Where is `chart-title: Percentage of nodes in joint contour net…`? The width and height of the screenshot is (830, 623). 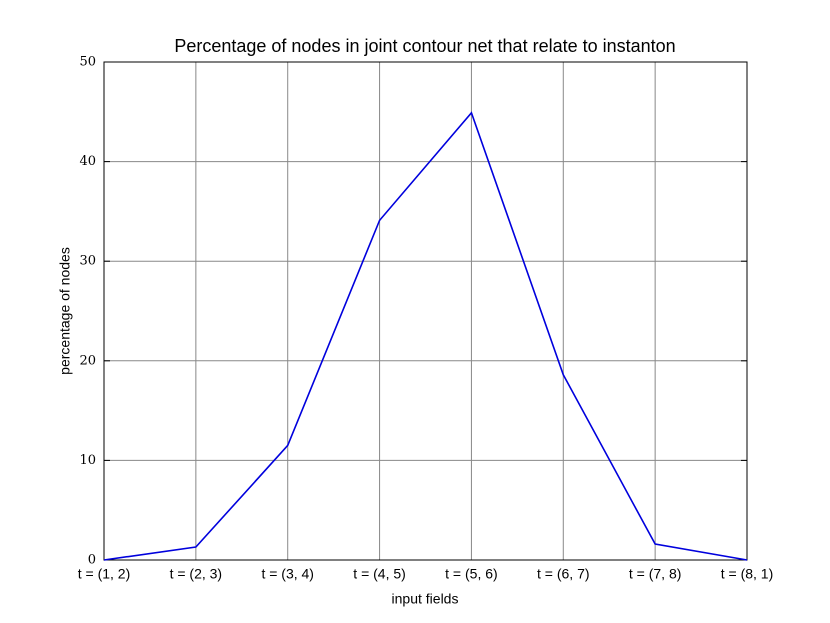
chart-title: Percentage of nodes in joint contour net… is located at coordinates (424, 46).